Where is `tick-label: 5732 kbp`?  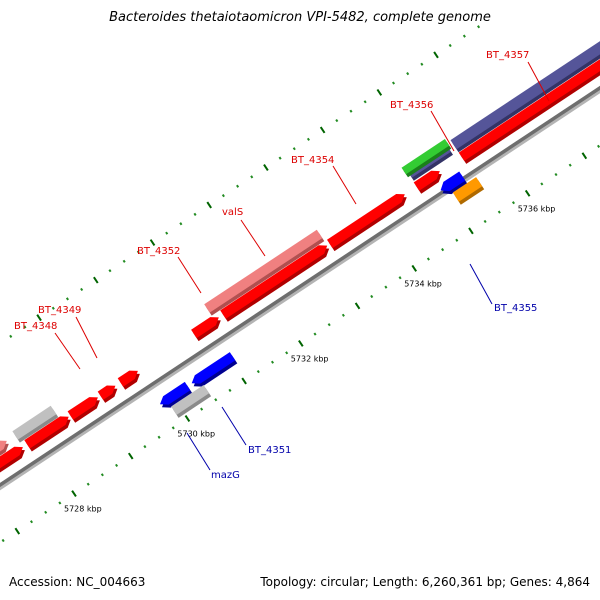
tick-label: 5732 kbp is located at coordinates (310, 358).